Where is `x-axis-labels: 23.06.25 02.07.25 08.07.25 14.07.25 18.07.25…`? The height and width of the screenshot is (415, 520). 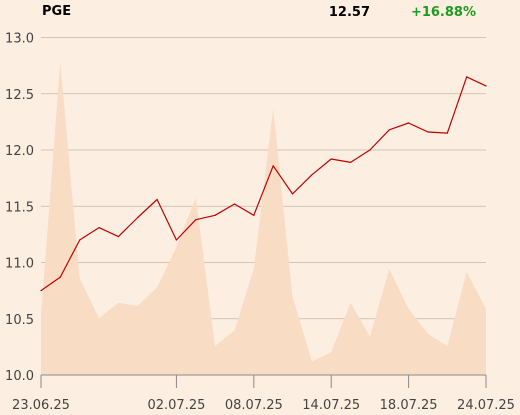
x-axis-labels: 23.06.25 02.07.25 08.07.25 14.07.25 18.07.25… is located at coordinates (263, 405).